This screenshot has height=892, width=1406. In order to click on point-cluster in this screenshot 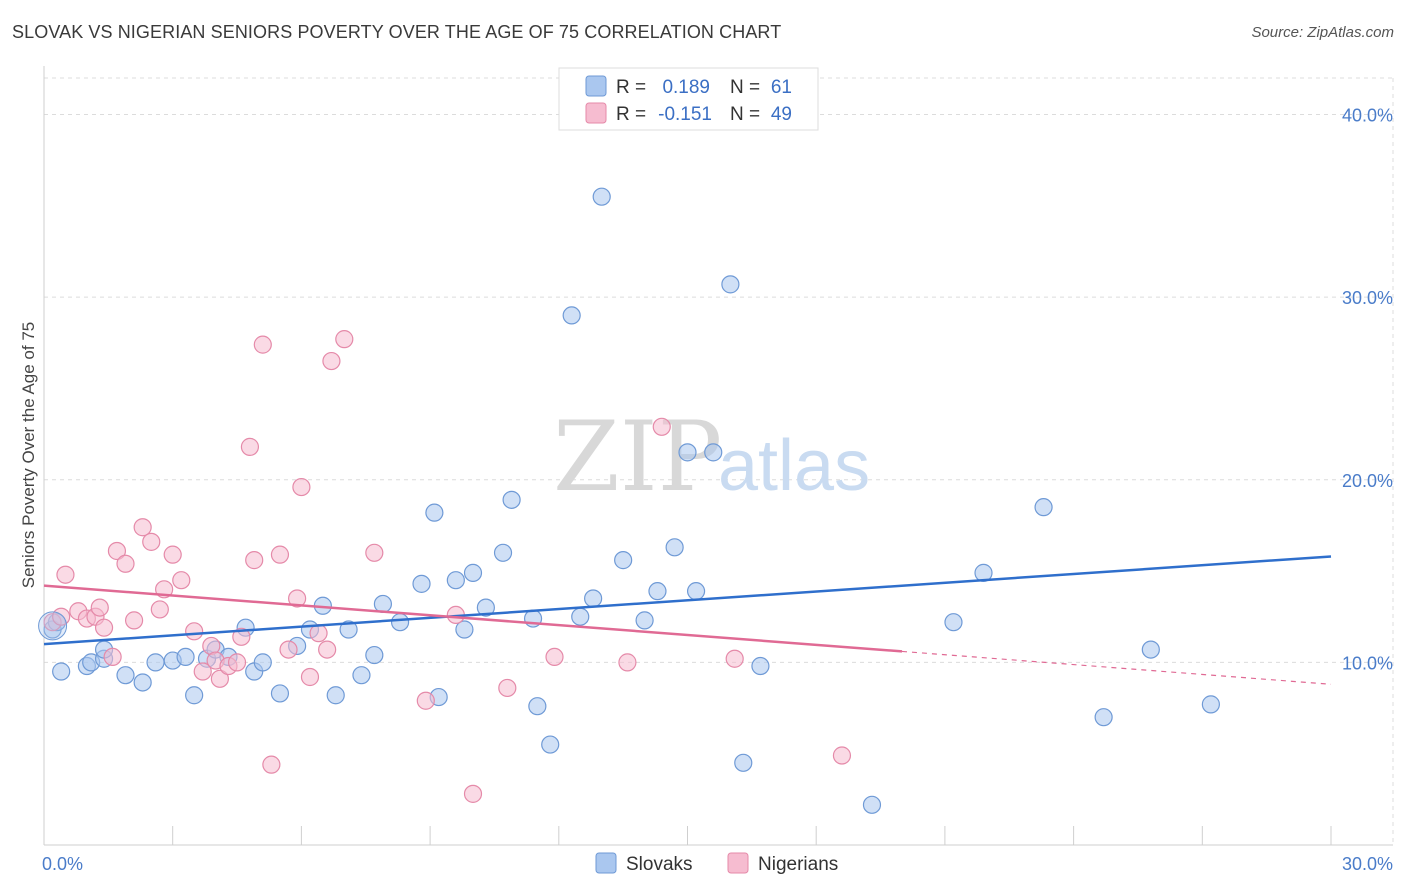, I will do `click(53, 626)`.